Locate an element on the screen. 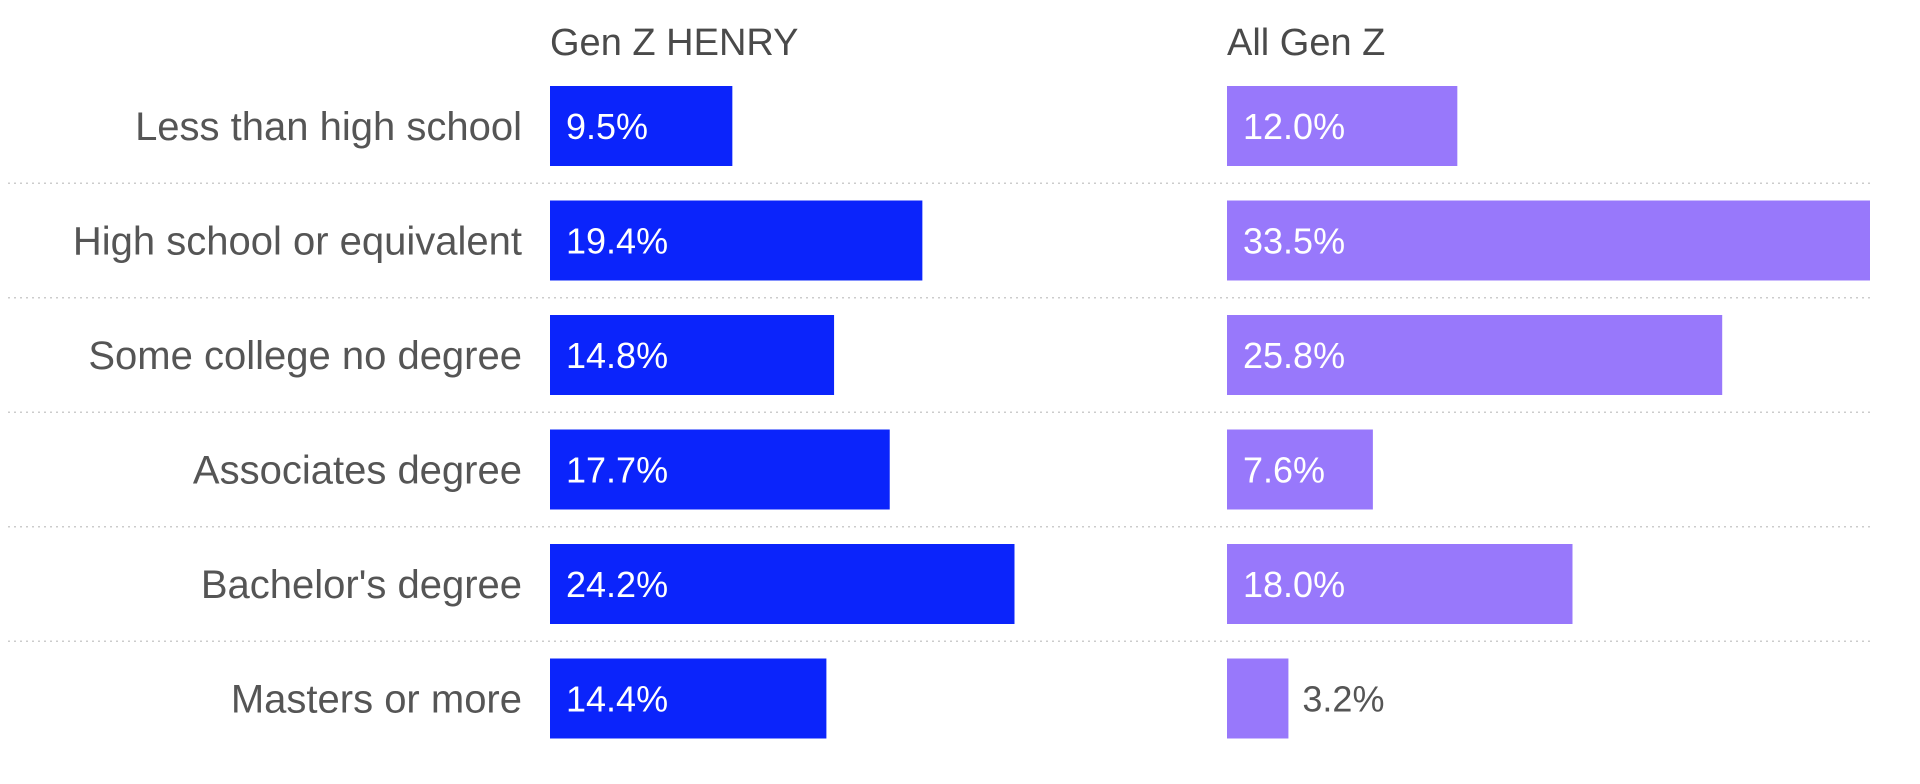  value-label: 18.0% is located at coordinates (1294, 584).